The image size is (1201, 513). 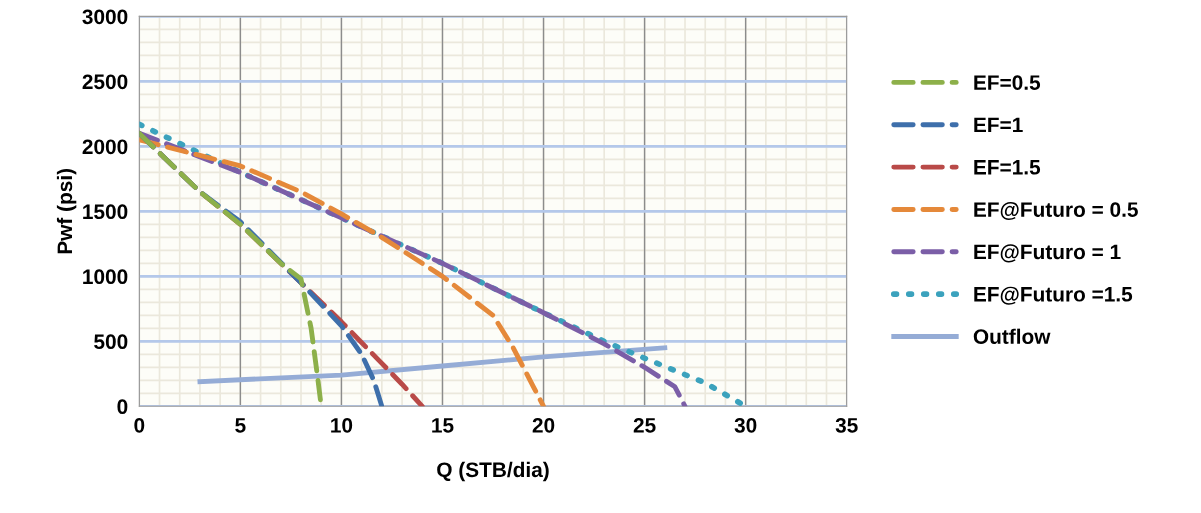 I want to click on x-tick-label: 30, so click(x=745, y=425).